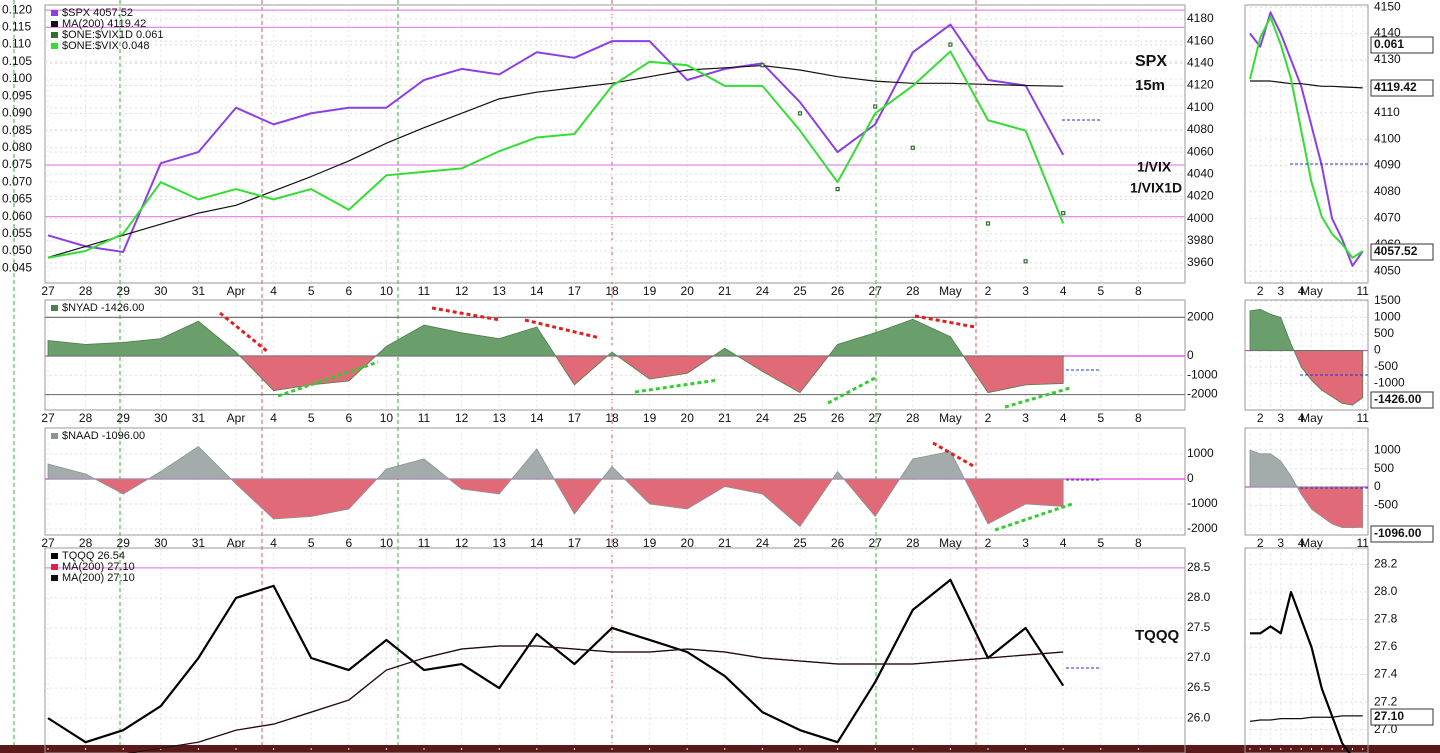 Image resolution: width=1440 pixels, height=753 pixels. Describe the element at coordinates (1200, 317) in the screenshot. I see `y-tick-label: 2000` at that location.